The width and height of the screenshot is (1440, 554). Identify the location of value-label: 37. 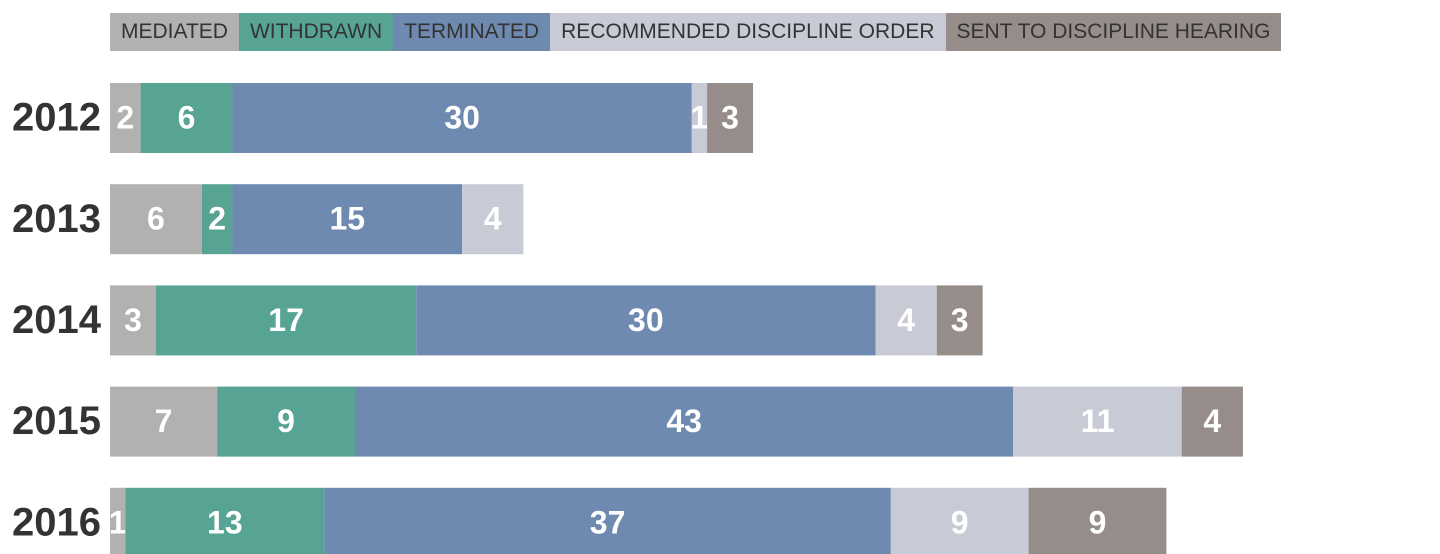
(608, 522).